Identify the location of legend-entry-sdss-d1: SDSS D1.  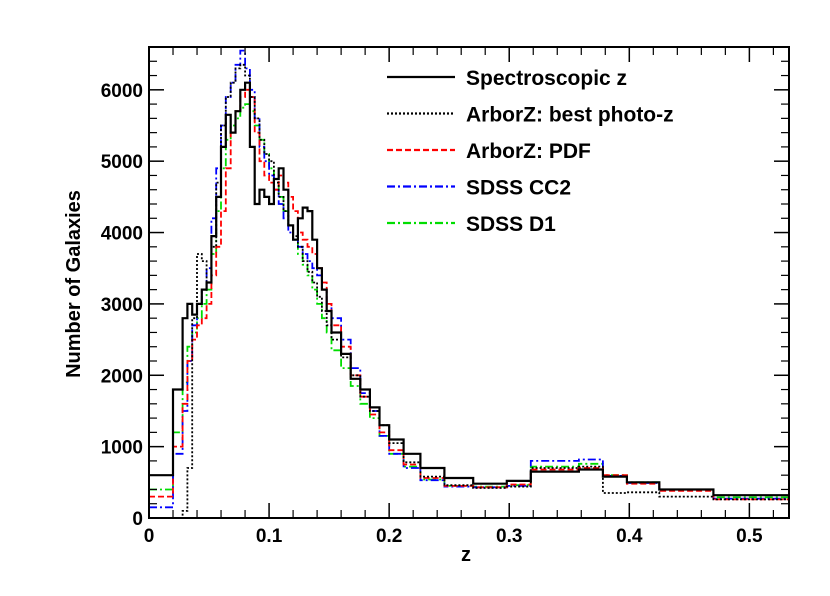
(471, 224).